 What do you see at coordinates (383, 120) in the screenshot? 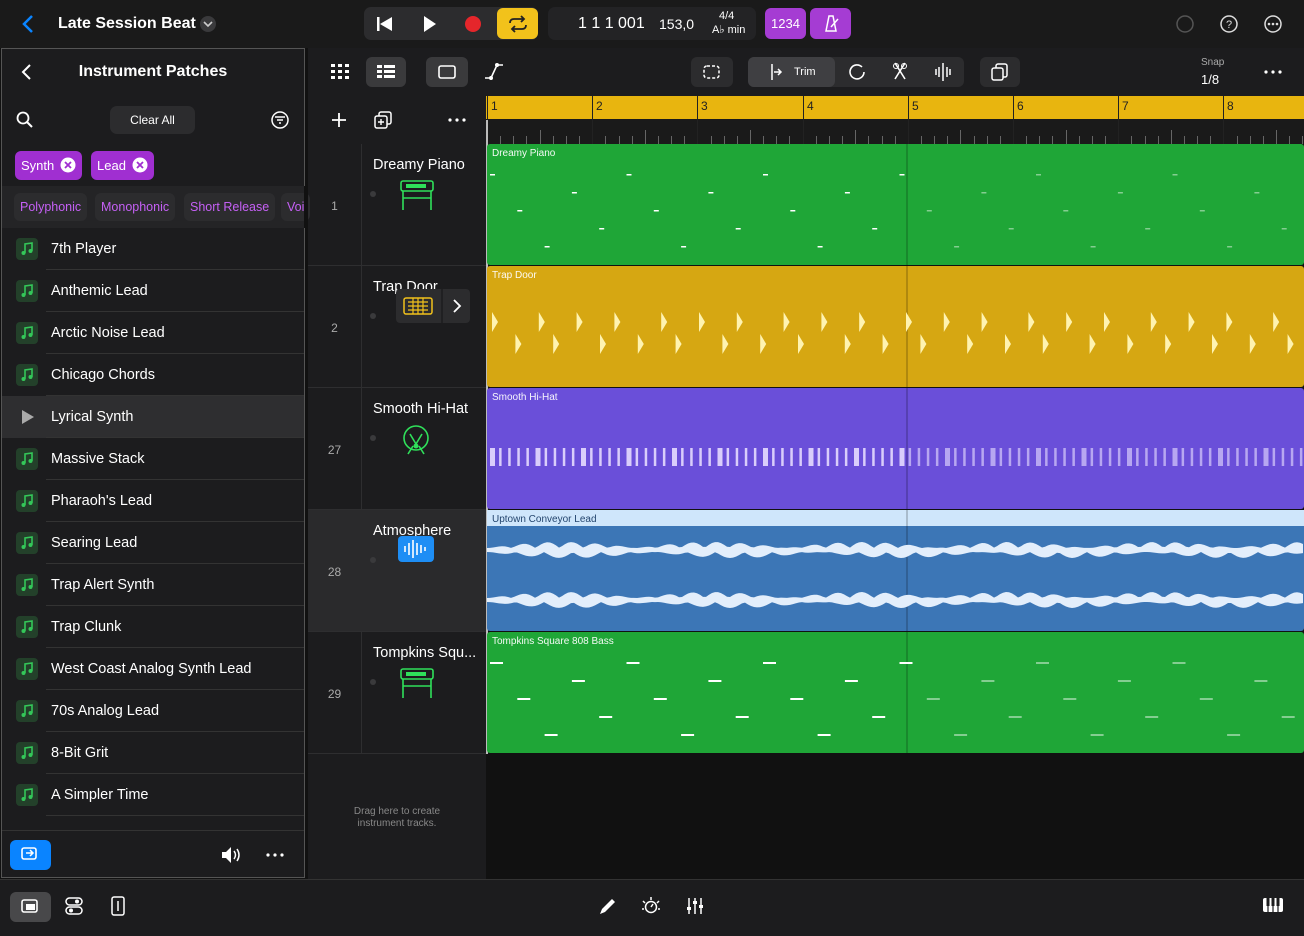
I see `duplicate-track-button` at bounding box center [383, 120].